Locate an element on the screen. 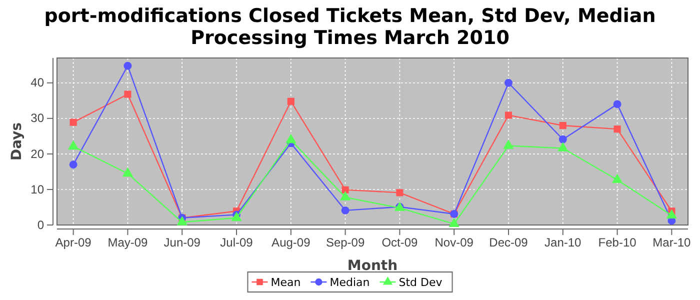 The width and height of the screenshot is (700, 300). x-tick-label: Nov-09 is located at coordinates (454, 243).